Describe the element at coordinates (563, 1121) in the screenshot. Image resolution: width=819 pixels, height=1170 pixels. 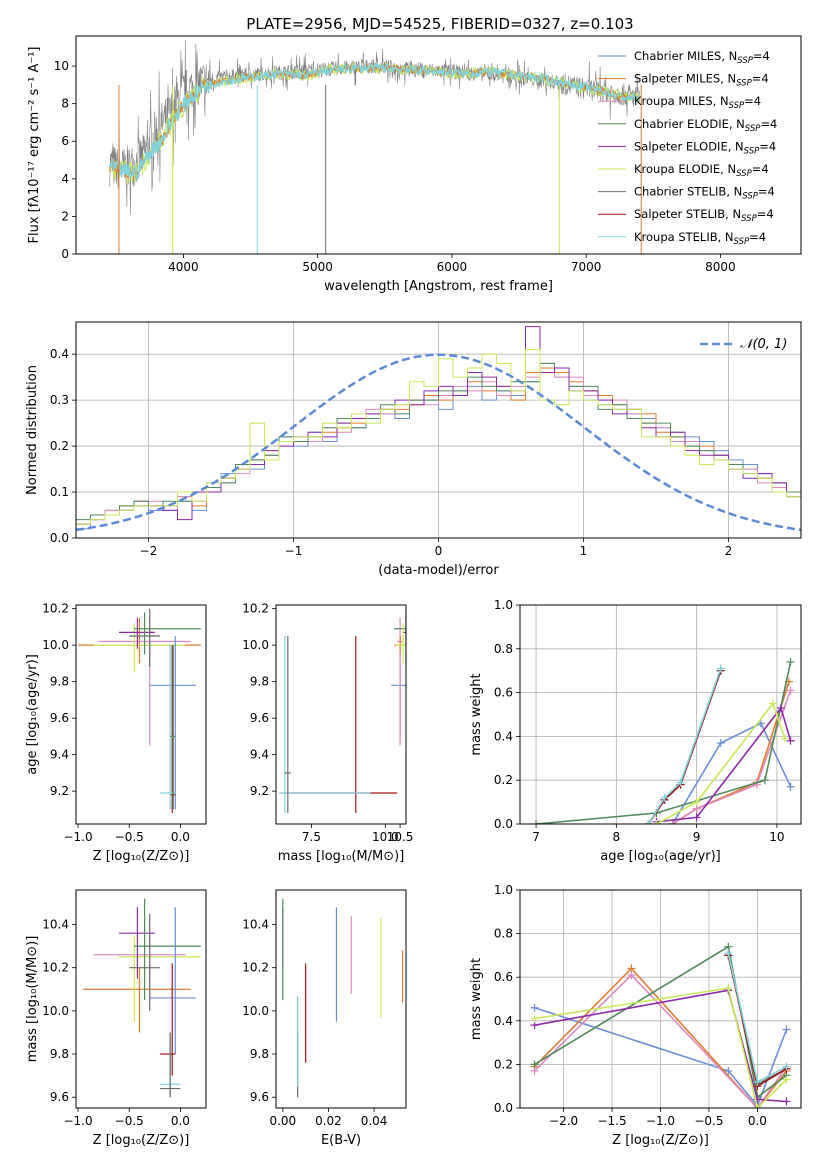
I see `x-tick-label: −2.0` at that location.